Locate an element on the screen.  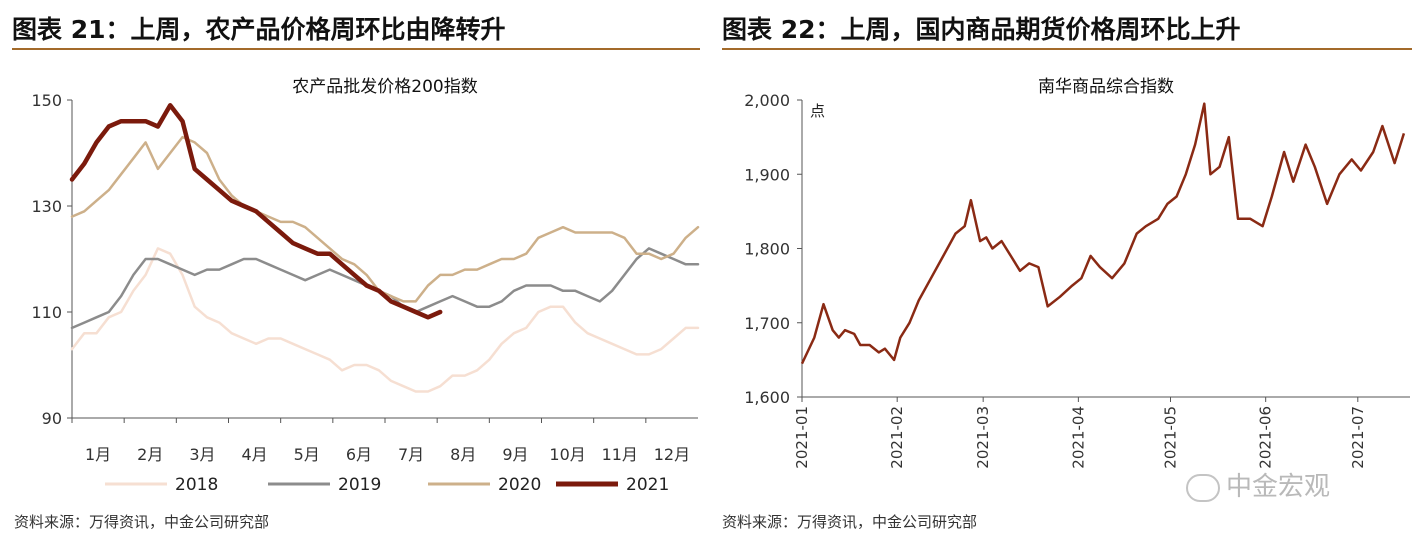
watermark-text: 中金宏观 is located at coordinates (1278, 487).